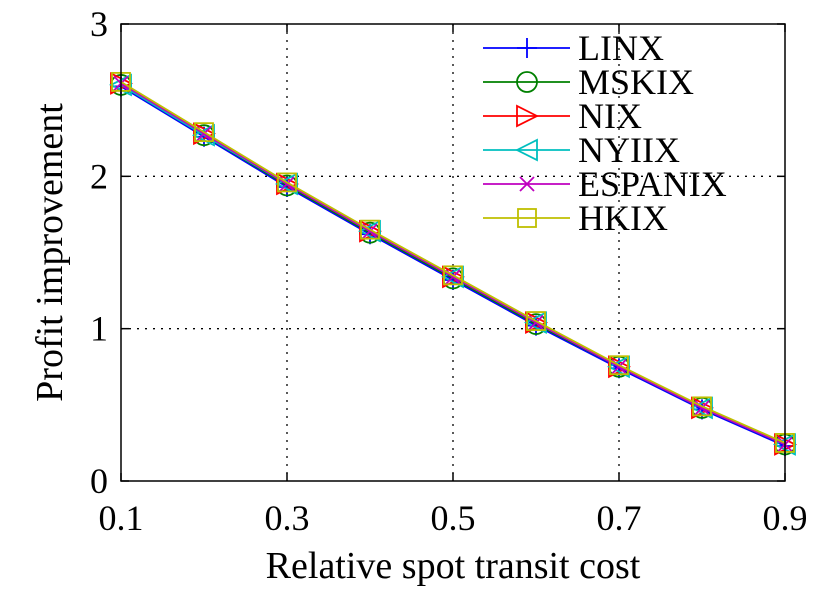  Describe the element at coordinates (99, 176) in the screenshot. I see `y-tick-label: 2` at that location.